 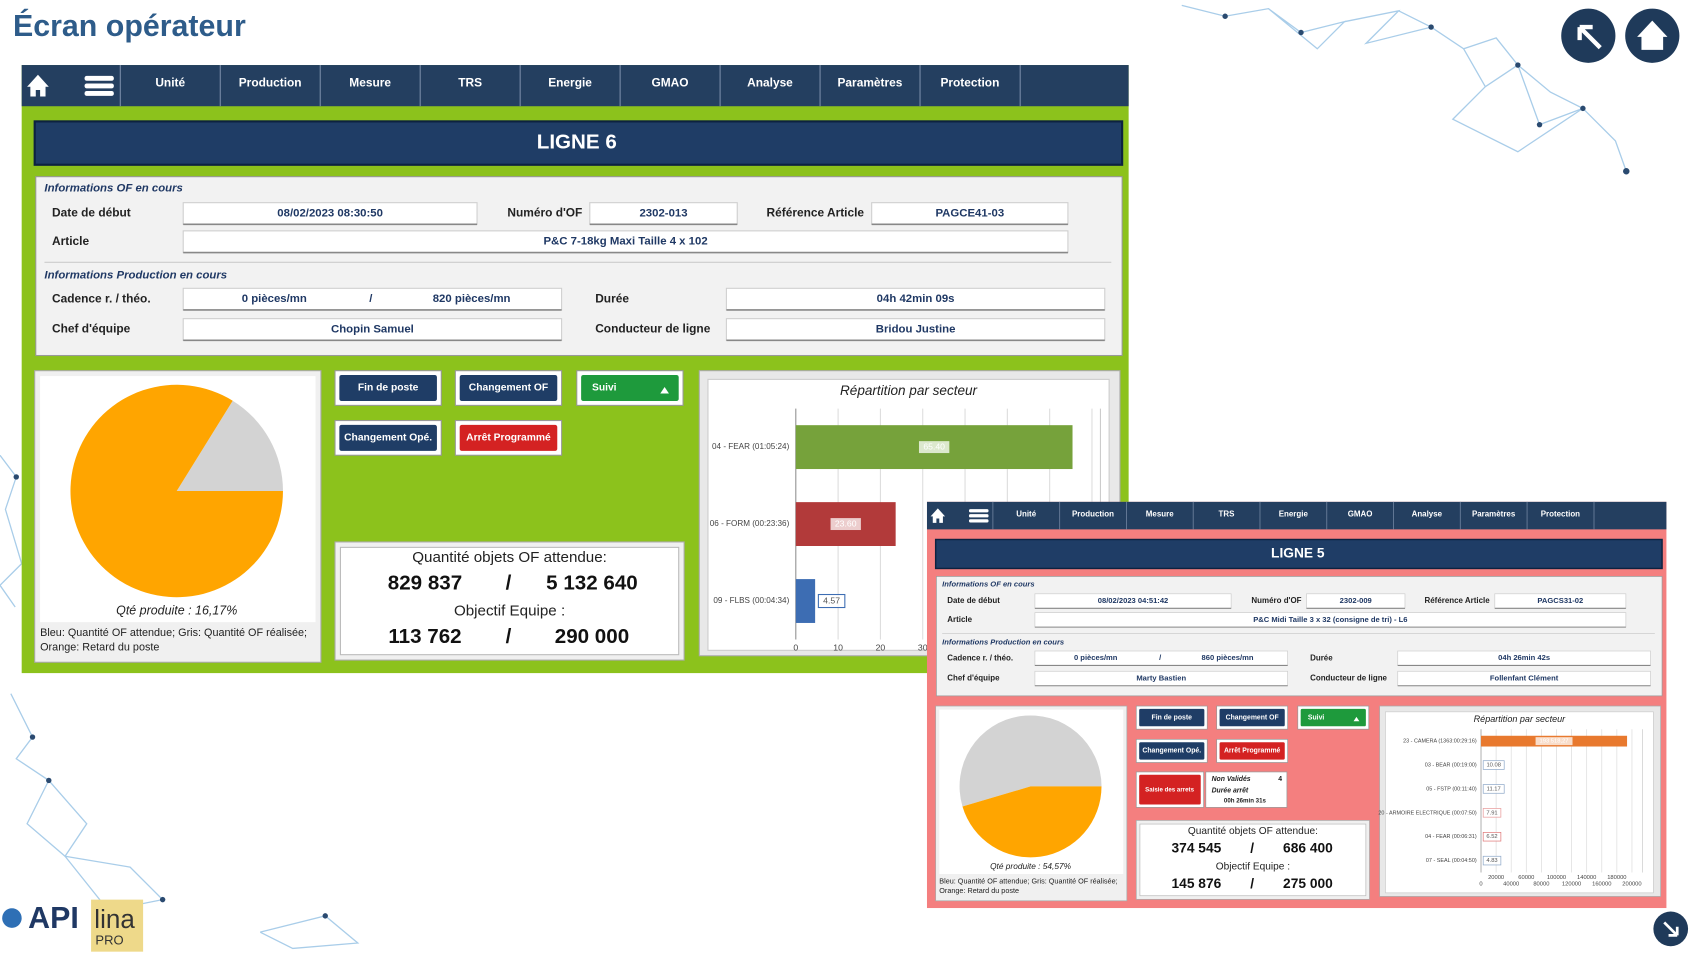 What do you see at coordinates (652, 329) in the screenshot?
I see `field-label: Conducteur de ligne` at bounding box center [652, 329].